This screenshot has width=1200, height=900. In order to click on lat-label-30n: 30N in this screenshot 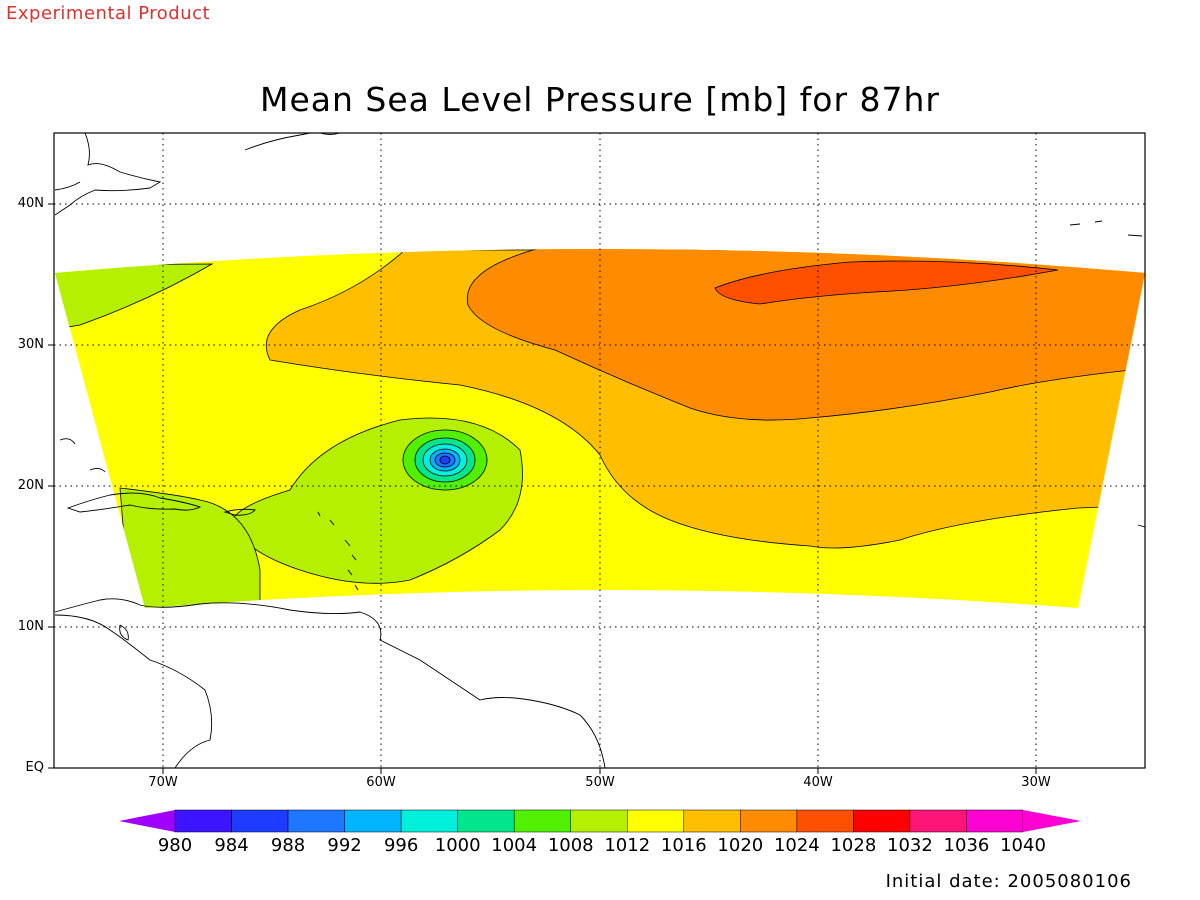, I will do `click(30, 344)`.